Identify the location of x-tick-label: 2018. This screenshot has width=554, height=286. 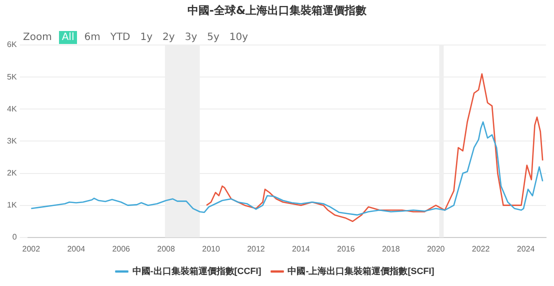
(391, 249).